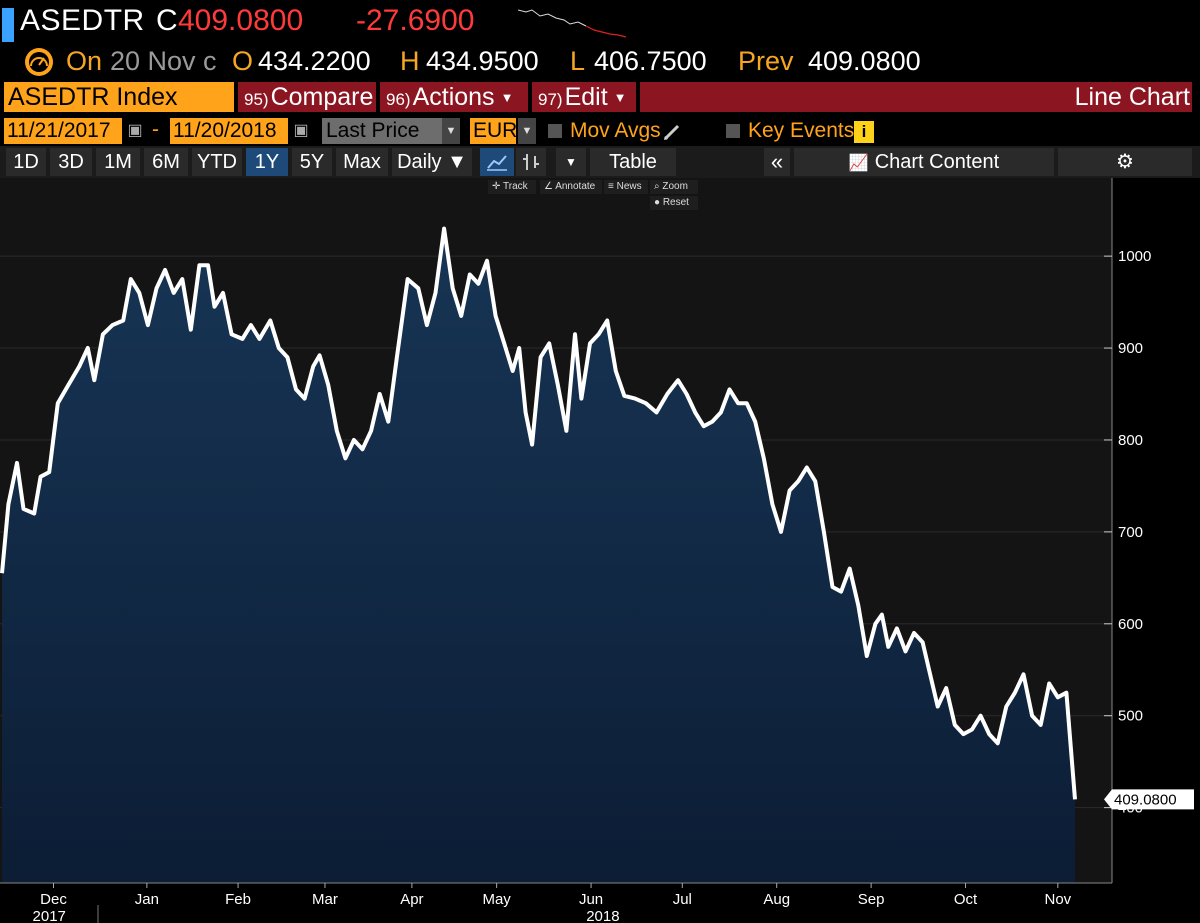 Image resolution: width=1200 pixels, height=923 pixels. I want to click on x-month-label: Dec, so click(53, 899).